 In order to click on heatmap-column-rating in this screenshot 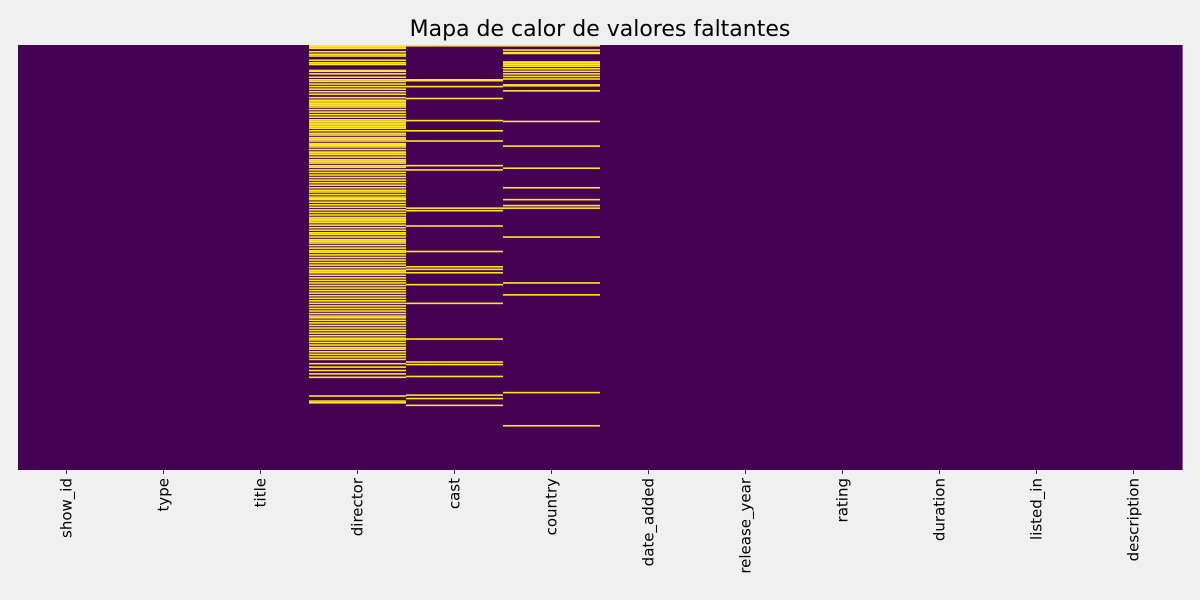, I will do `click(843, 257)`.